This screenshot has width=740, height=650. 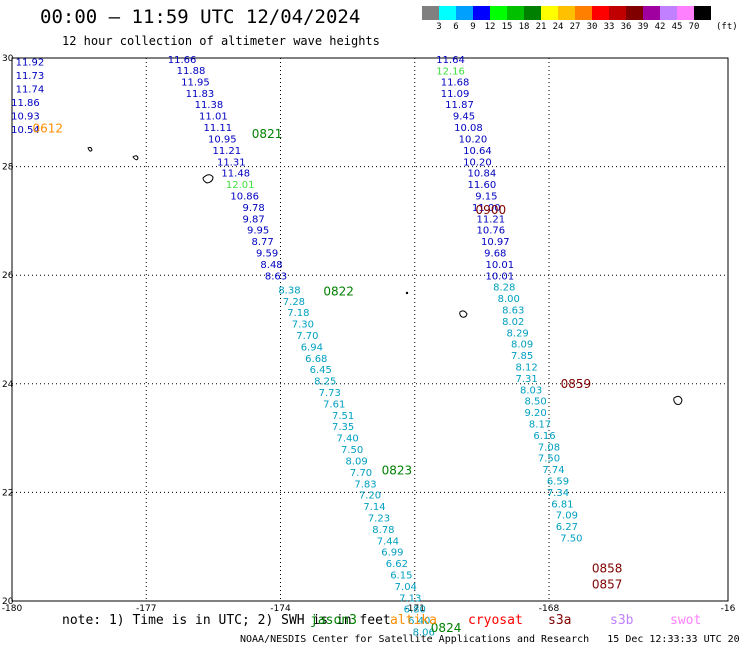 What do you see at coordinates (482, 174) in the screenshot?
I see `wave-height-value: 10.84` at bounding box center [482, 174].